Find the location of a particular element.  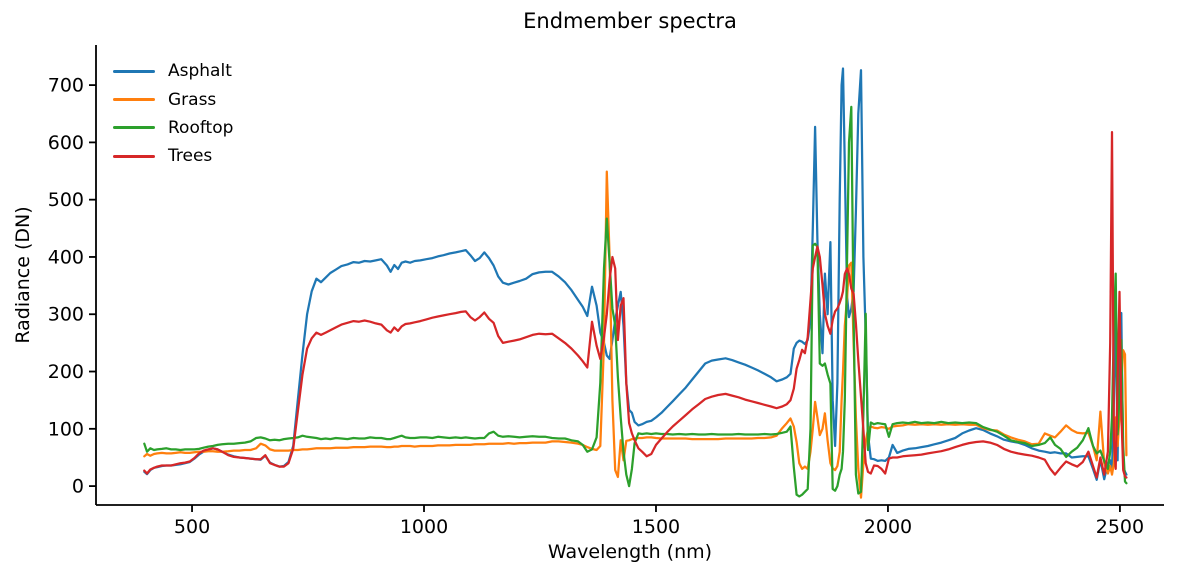

legend-label-trees: Trees is located at coordinates (190, 156).